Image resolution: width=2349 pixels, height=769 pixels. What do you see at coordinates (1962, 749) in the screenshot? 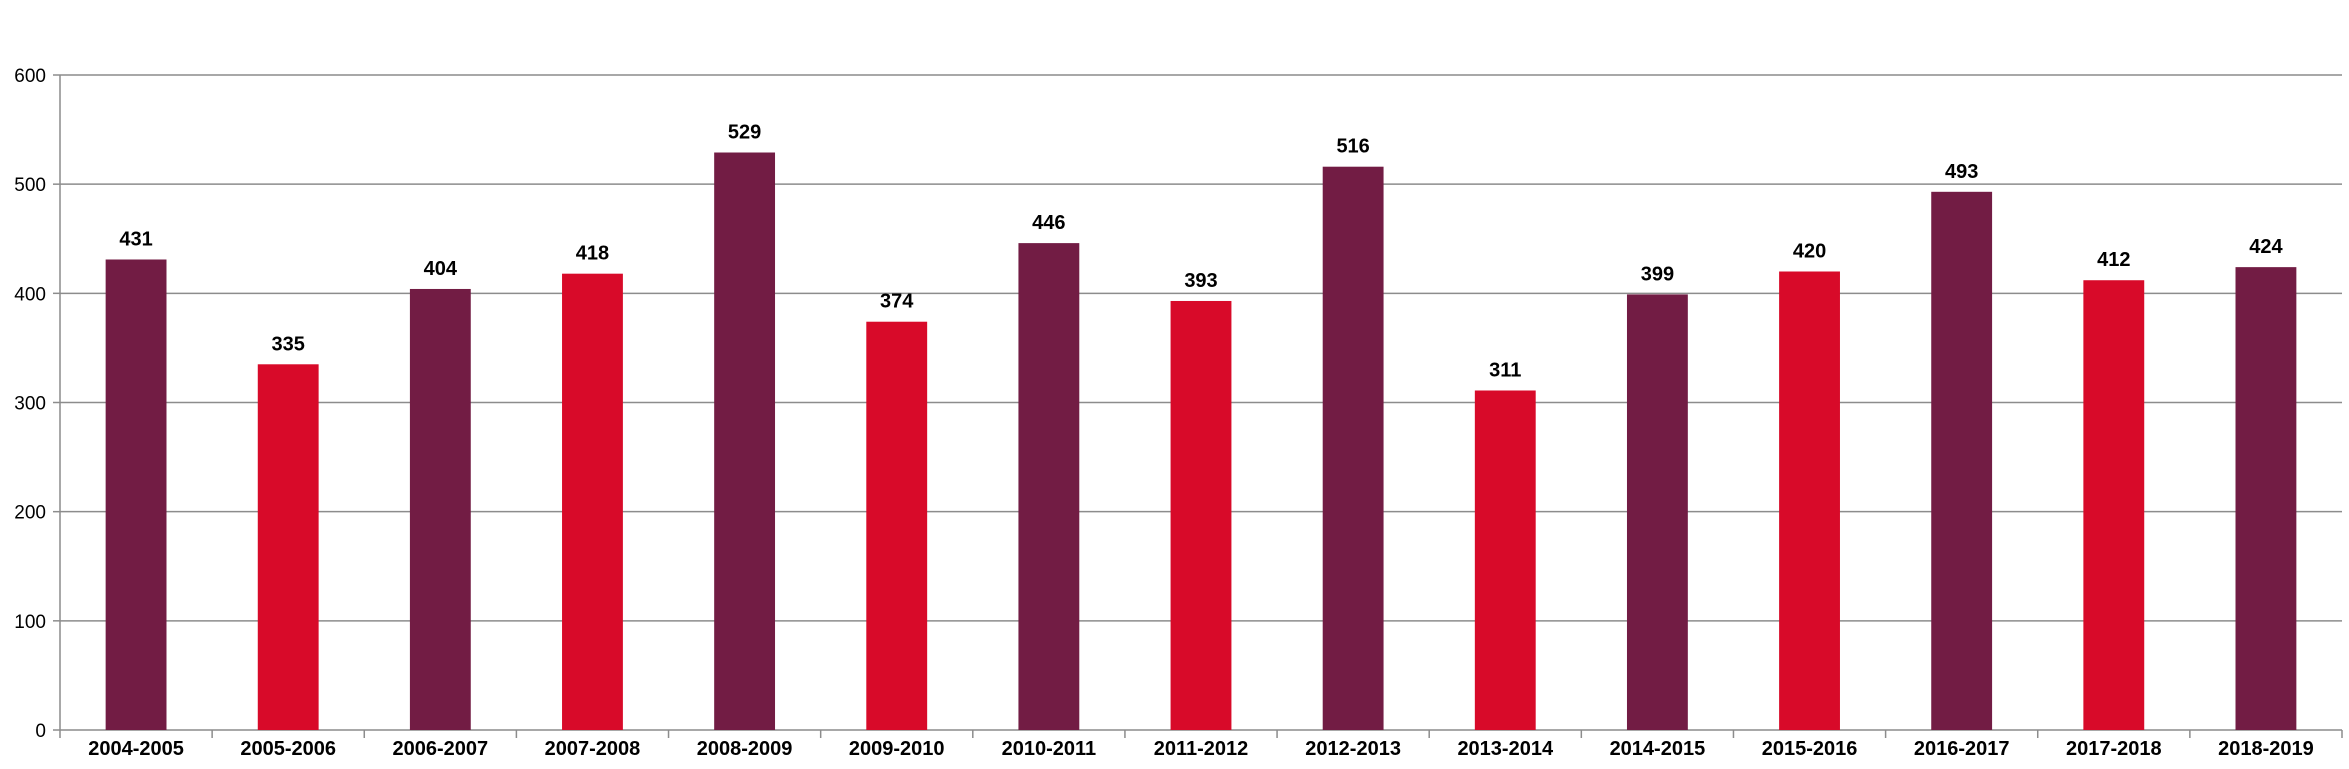
I see `x-tick-label: 2016-2017` at bounding box center [1962, 749].